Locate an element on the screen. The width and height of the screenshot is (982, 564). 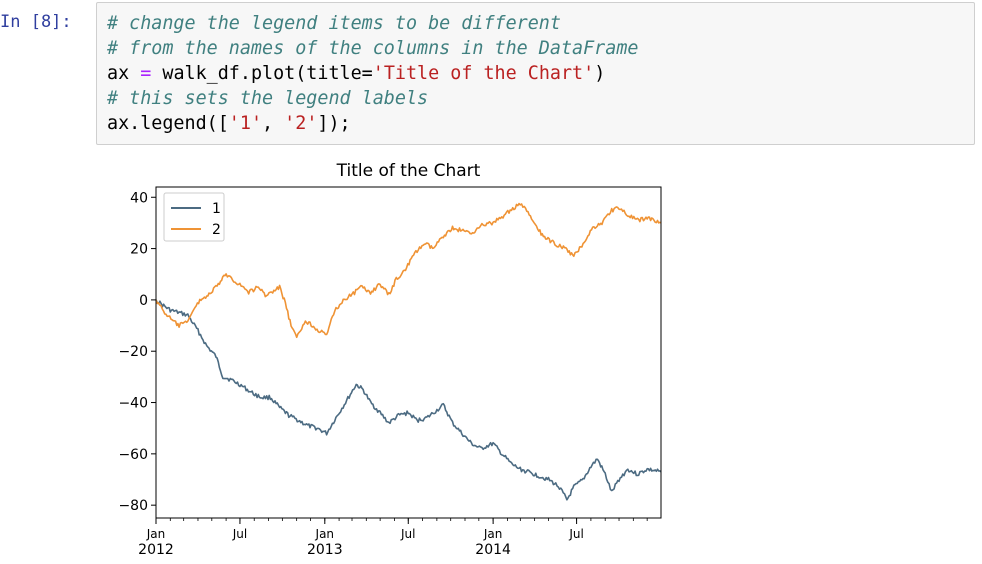
chart-title: Title of the Chart is located at coordinates (408, 171).